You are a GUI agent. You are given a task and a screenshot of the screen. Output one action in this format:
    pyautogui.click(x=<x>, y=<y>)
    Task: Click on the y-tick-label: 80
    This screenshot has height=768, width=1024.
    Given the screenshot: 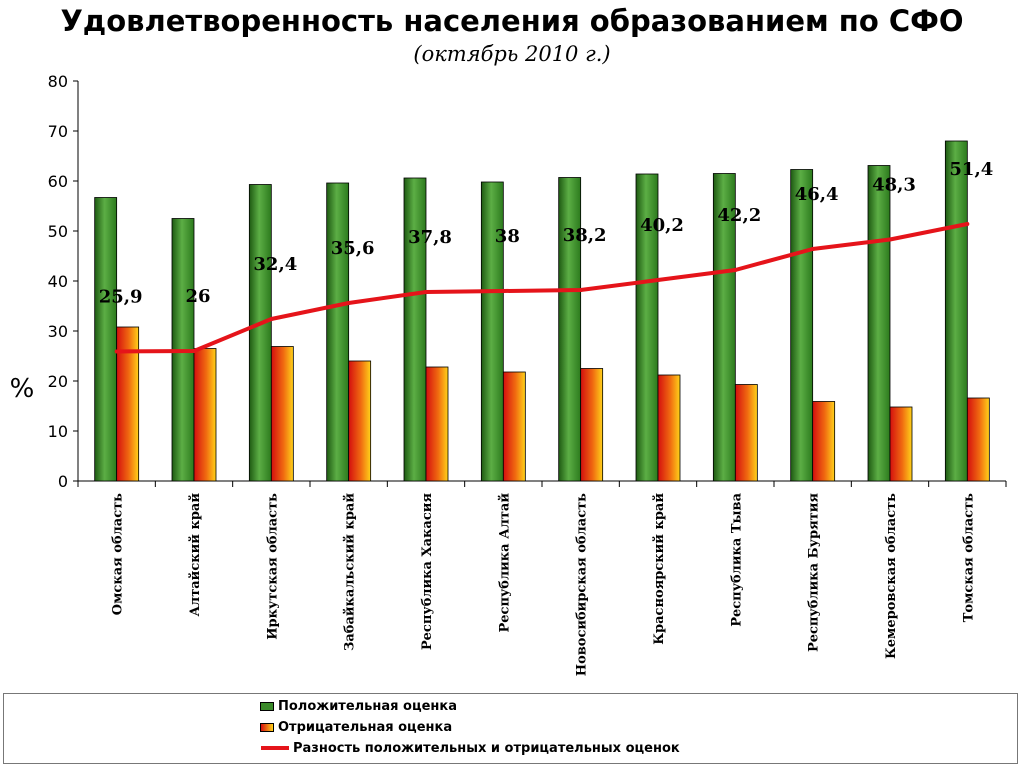 What is the action you would take?
    pyautogui.click(x=58, y=81)
    